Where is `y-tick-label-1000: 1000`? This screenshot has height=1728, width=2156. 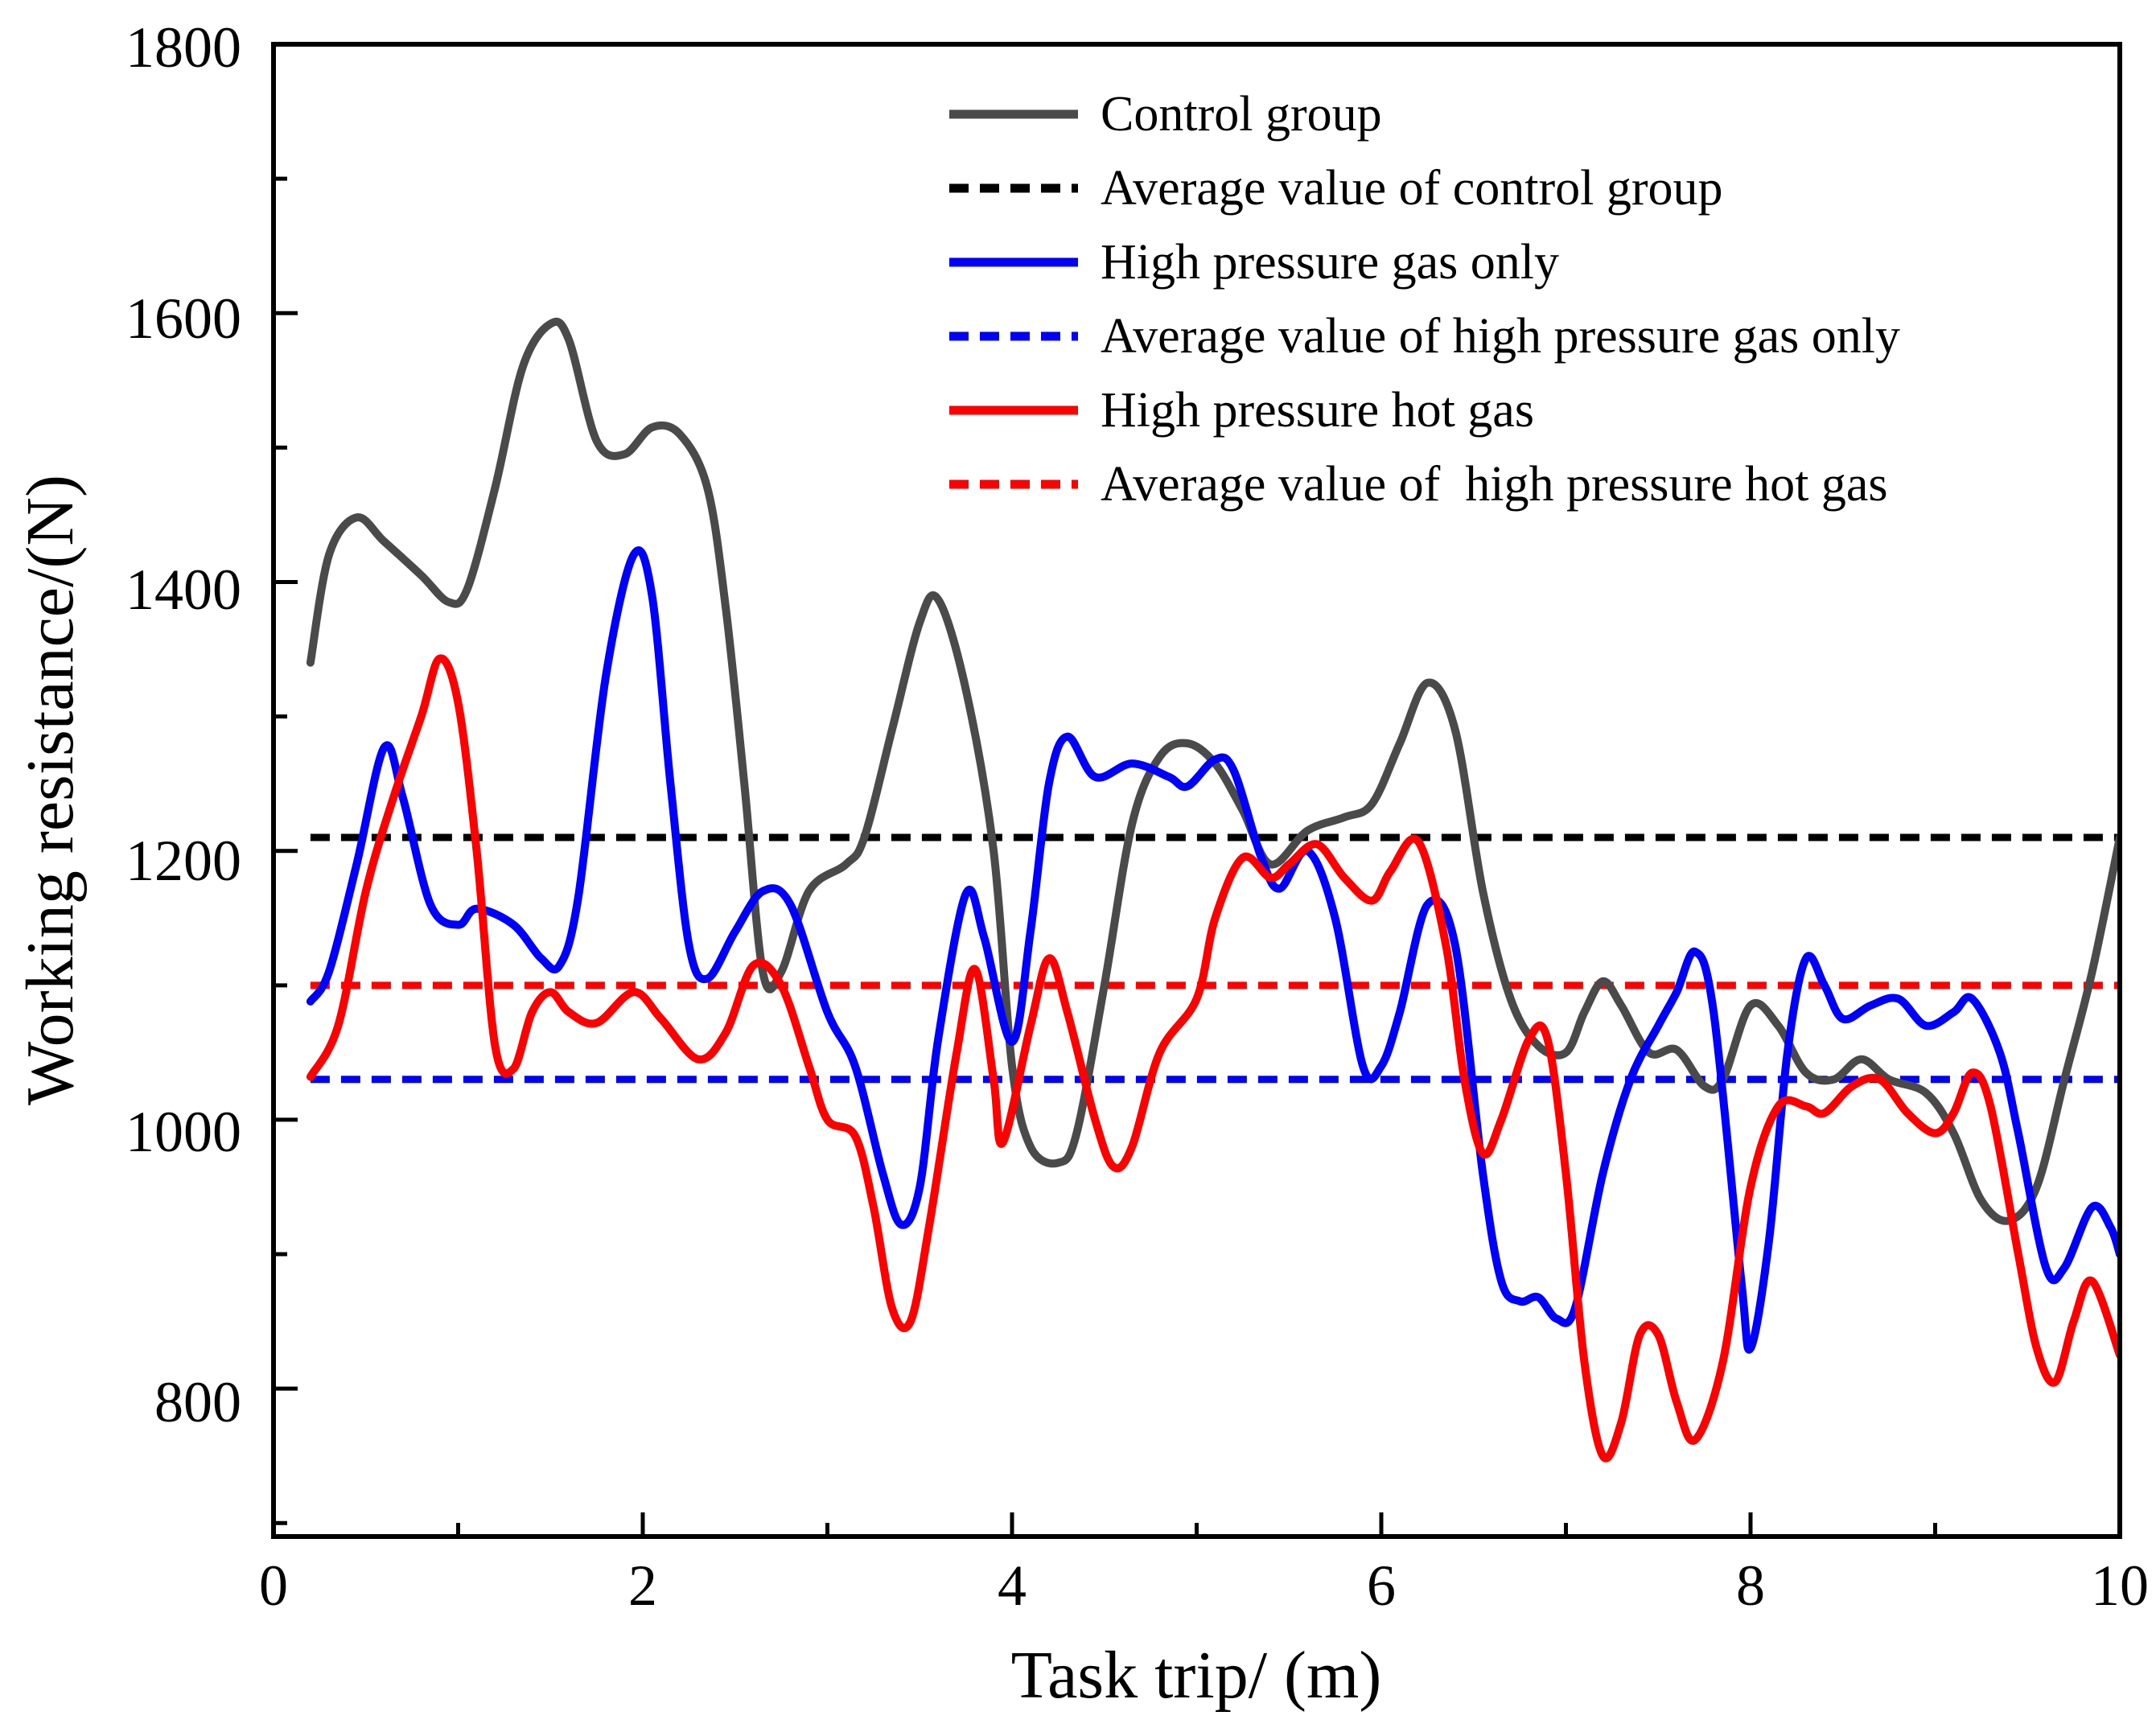 y-tick-label-1000: 1000 is located at coordinates (183, 1132).